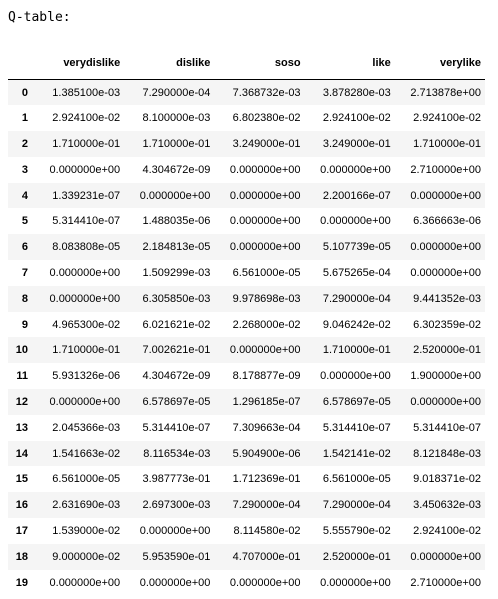 The width and height of the screenshot is (498, 599). I want to click on table-cell: 8.121848e-03, so click(447, 453).